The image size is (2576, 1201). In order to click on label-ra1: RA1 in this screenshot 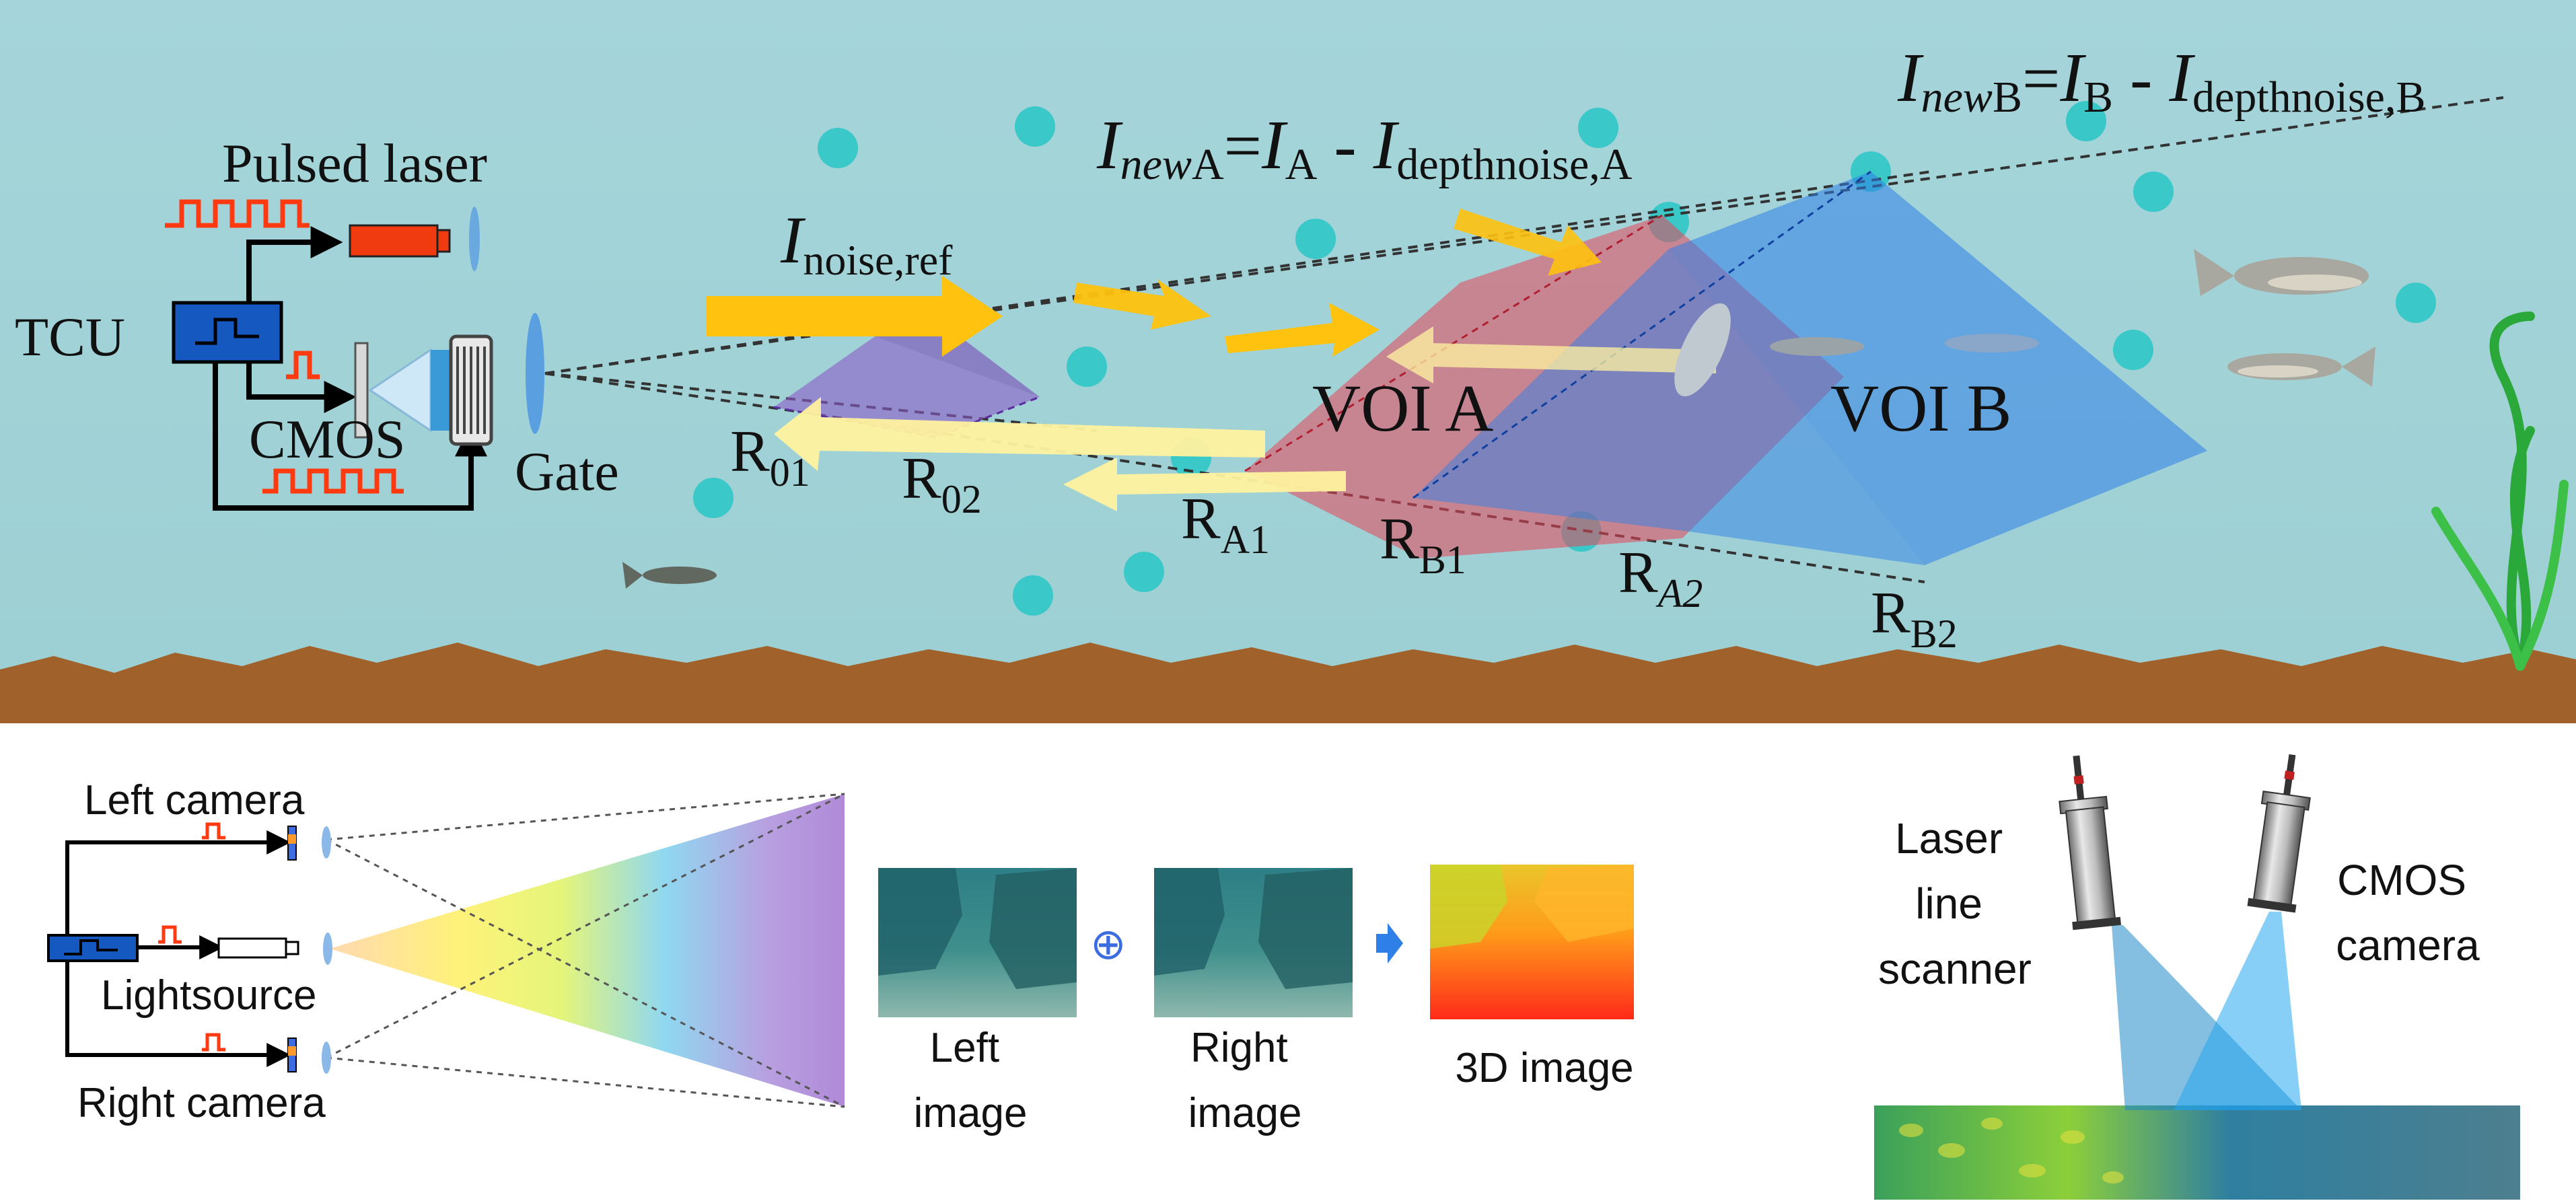, I will do `click(1225, 524)`.